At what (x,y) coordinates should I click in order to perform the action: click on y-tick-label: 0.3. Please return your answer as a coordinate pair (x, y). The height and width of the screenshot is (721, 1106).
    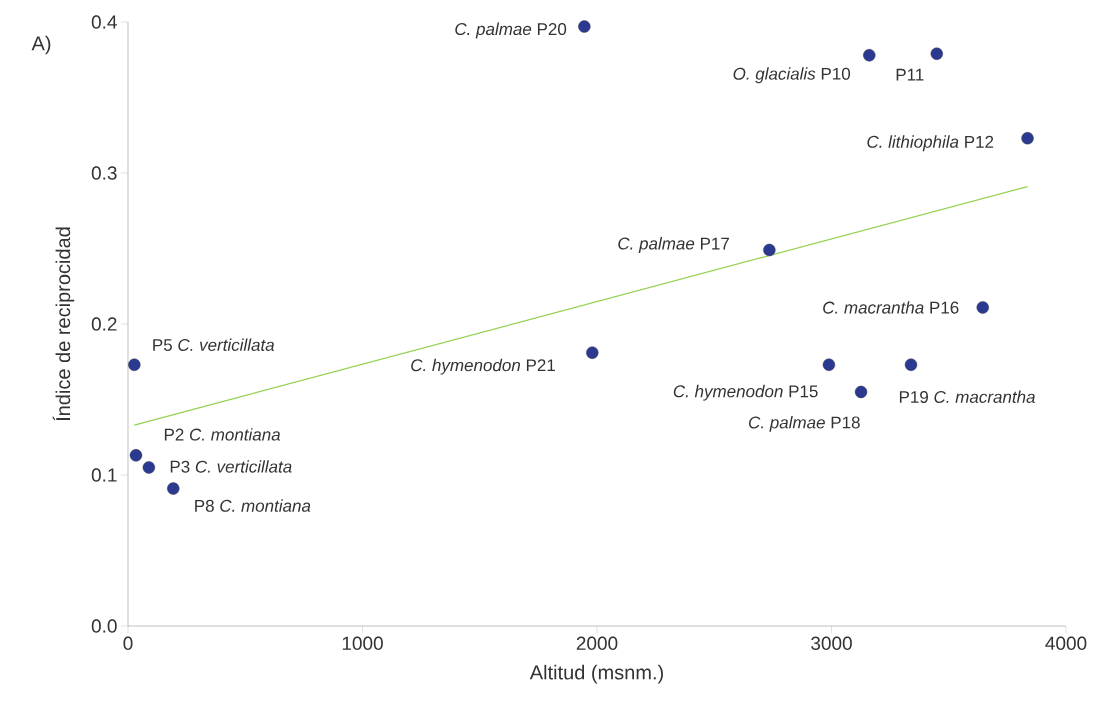
    Looking at the image, I should click on (104, 173).